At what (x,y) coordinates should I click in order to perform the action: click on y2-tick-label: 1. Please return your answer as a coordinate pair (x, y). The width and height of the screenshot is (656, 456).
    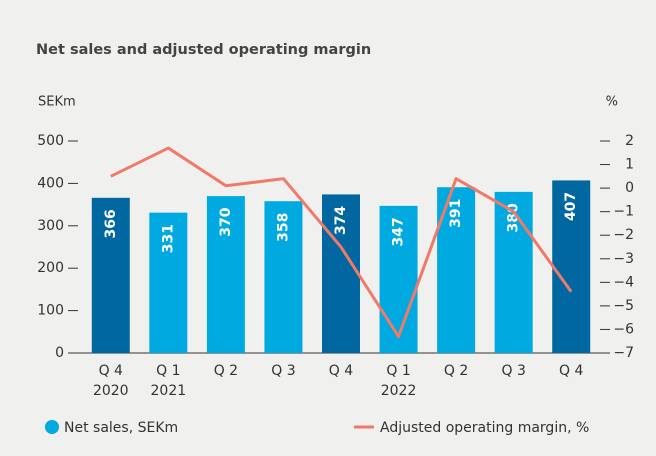
    Looking at the image, I should click on (629, 165).